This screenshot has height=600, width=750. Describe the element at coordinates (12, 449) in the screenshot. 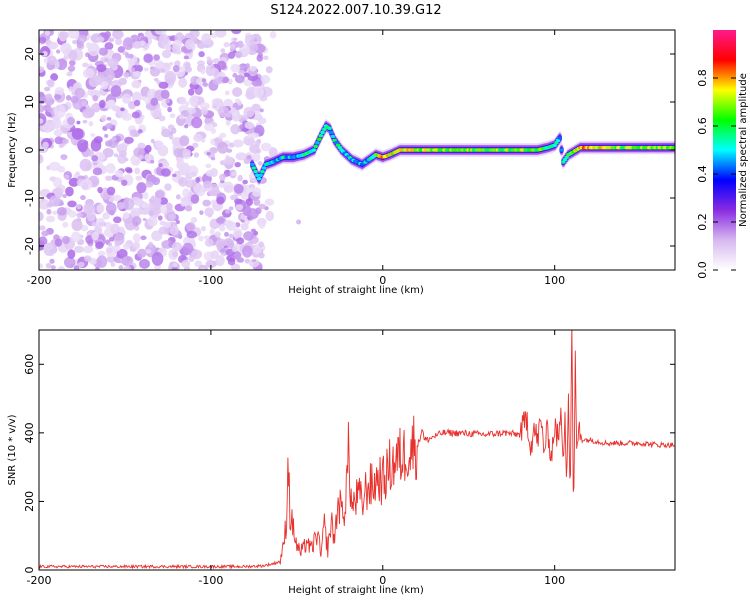

I see `snr-y-axis-label: SNR (10 * v/v)` at that location.